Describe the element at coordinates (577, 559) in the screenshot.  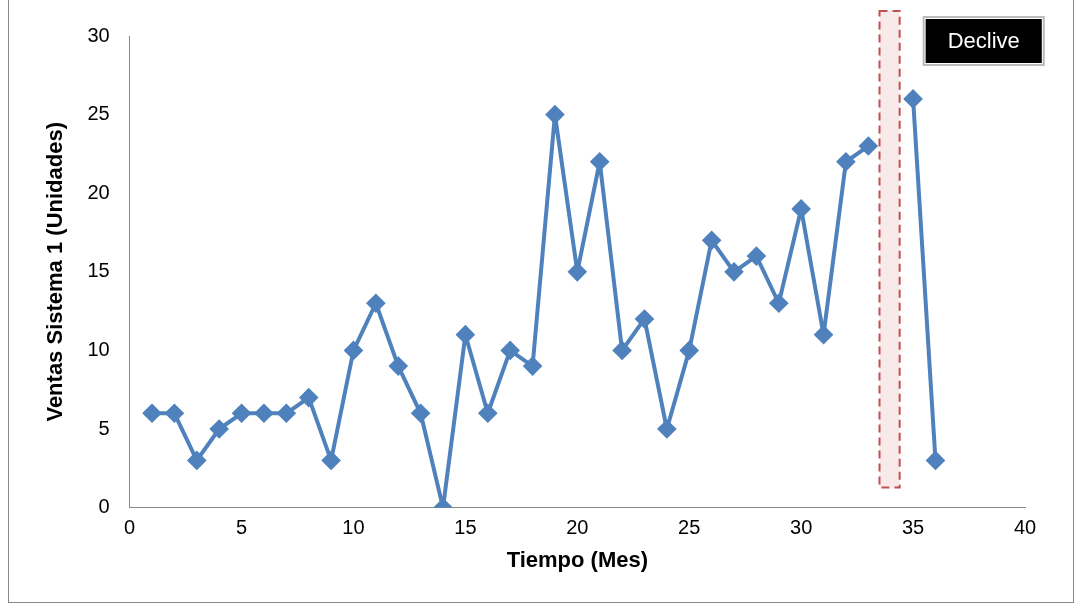
I see `x-axis-title: Tiempo (Mes)` at that location.